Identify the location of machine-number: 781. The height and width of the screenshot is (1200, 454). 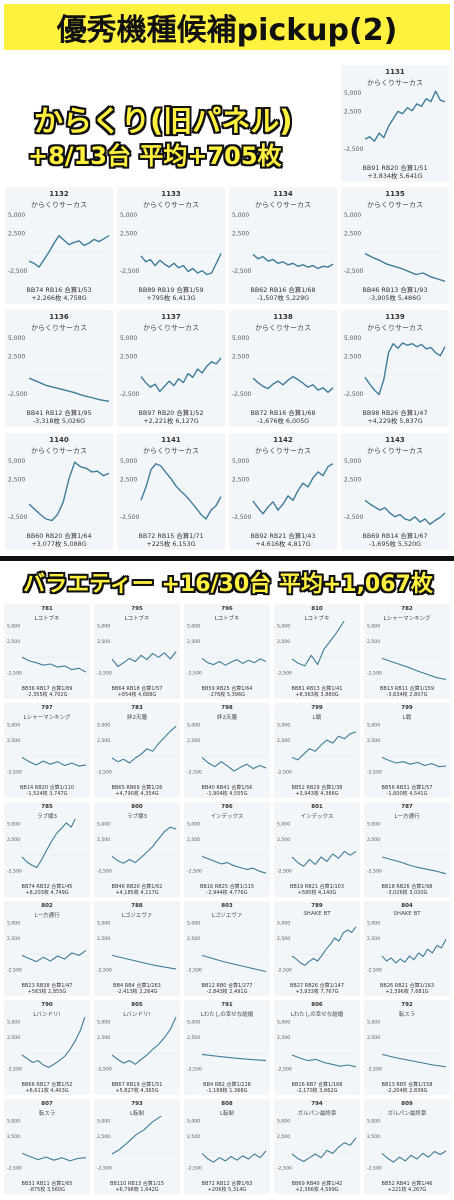
(47, 609).